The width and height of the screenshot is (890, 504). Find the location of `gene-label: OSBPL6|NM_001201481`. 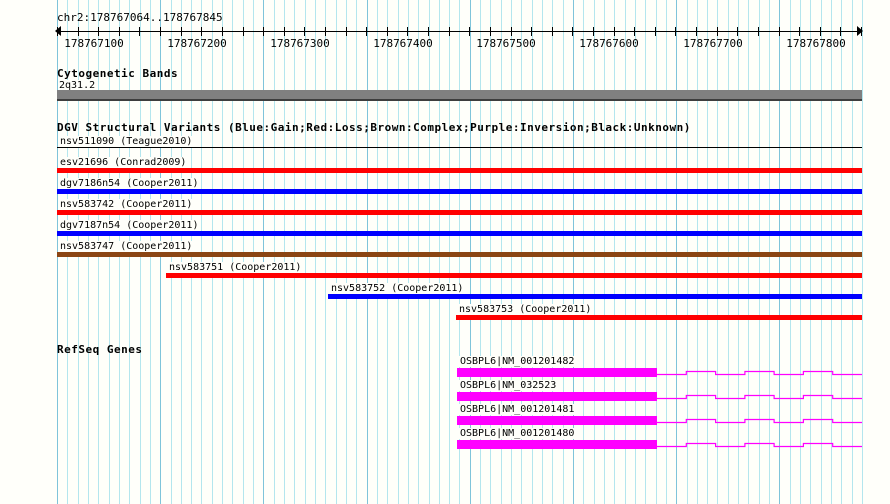

gene-label: OSBPL6|NM_001201481 is located at coordinates (517, 409).